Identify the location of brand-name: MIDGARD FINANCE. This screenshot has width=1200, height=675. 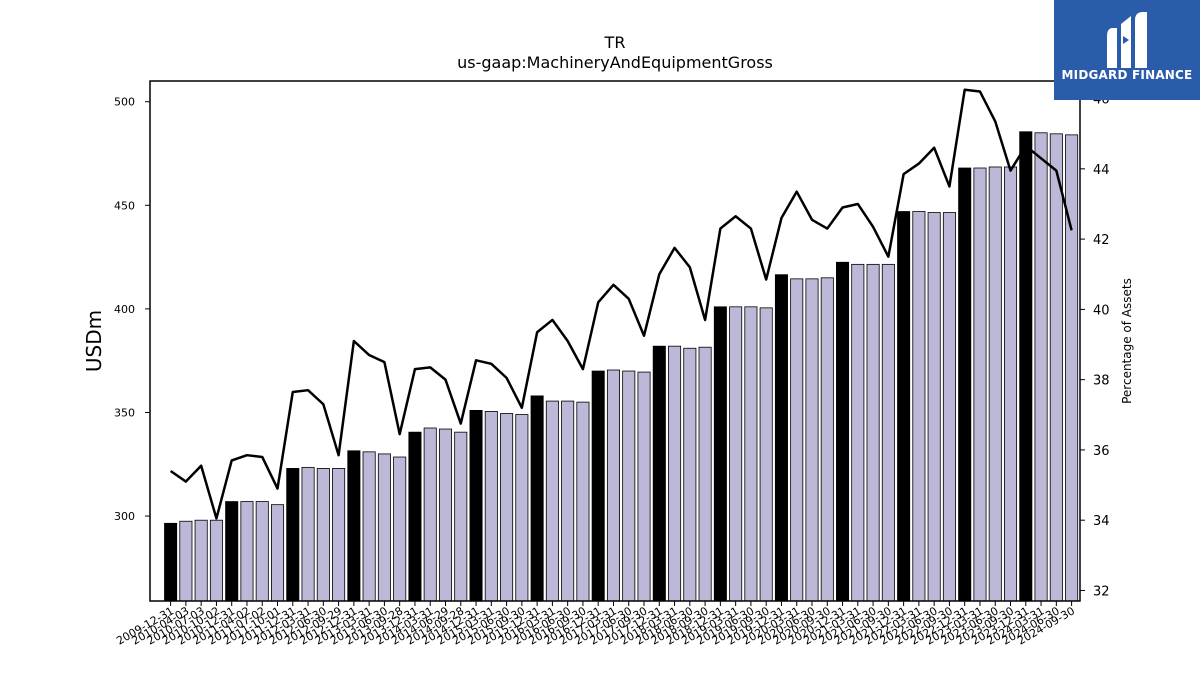
(1127, 75).